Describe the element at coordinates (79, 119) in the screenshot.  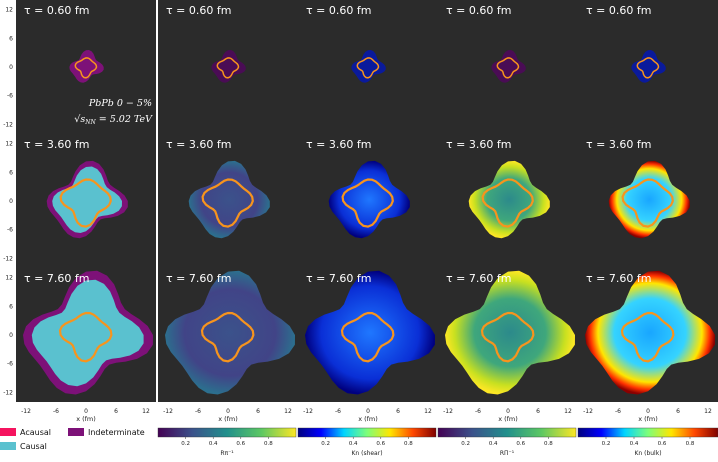
I see `energy-sqrt: √s` at that location.